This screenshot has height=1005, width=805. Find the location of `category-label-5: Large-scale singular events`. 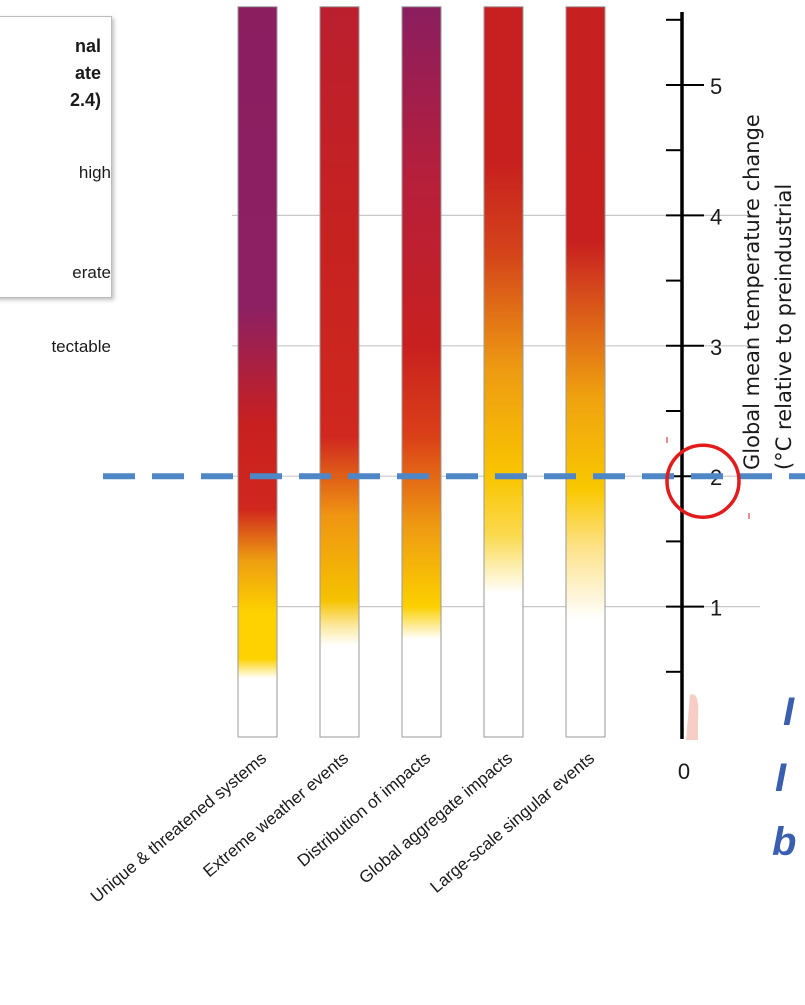

category-label-5: Large-scale singular events is located at coordinates (512, 823).